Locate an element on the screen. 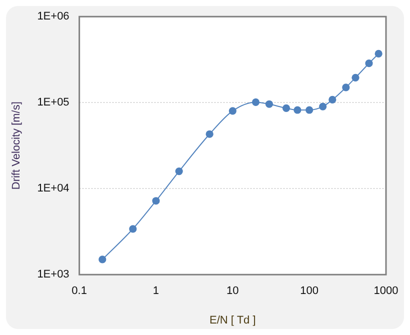 This screenshot has width=410, height=335. x-axis-title: E/N [ Td ] is located at coordinates (233, 320).